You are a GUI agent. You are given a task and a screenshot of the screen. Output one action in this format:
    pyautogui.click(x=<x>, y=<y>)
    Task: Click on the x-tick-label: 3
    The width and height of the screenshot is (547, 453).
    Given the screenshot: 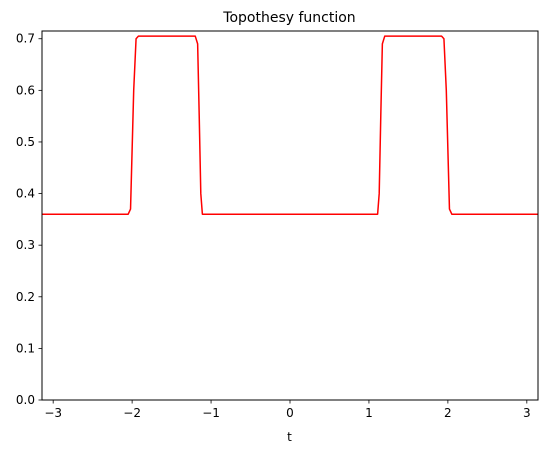 What is the action you would take?
    pyautogui.click(x=527, y=413)
    